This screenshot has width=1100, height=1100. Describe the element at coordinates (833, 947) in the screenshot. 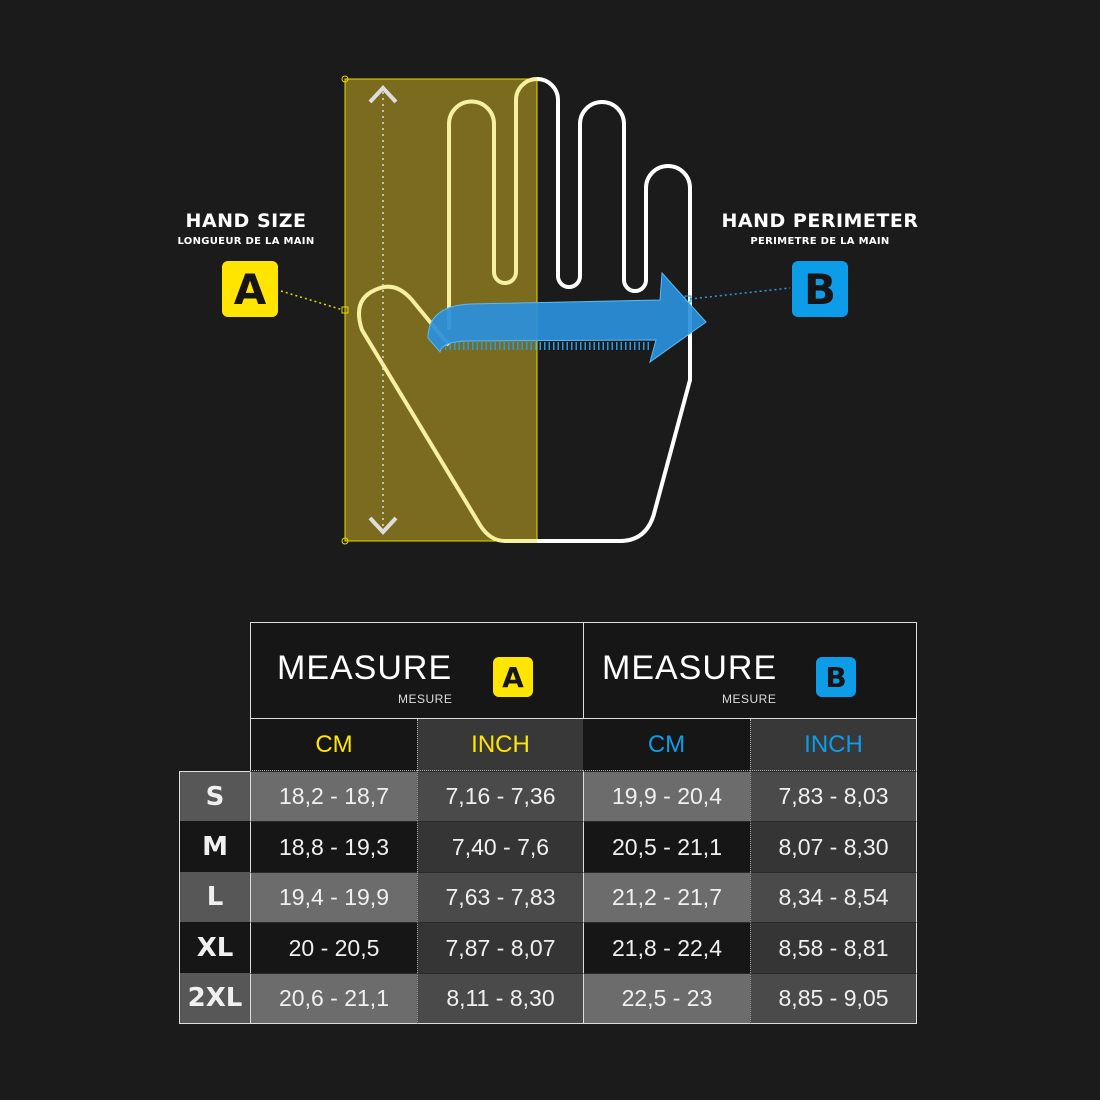

I see `size-value-cell: 8,58 - 8,81` at that location.